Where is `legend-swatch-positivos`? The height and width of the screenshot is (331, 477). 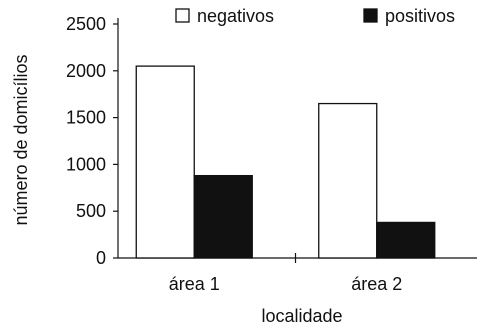
legend-swatch-positivos is located at coordinates (370, 15).